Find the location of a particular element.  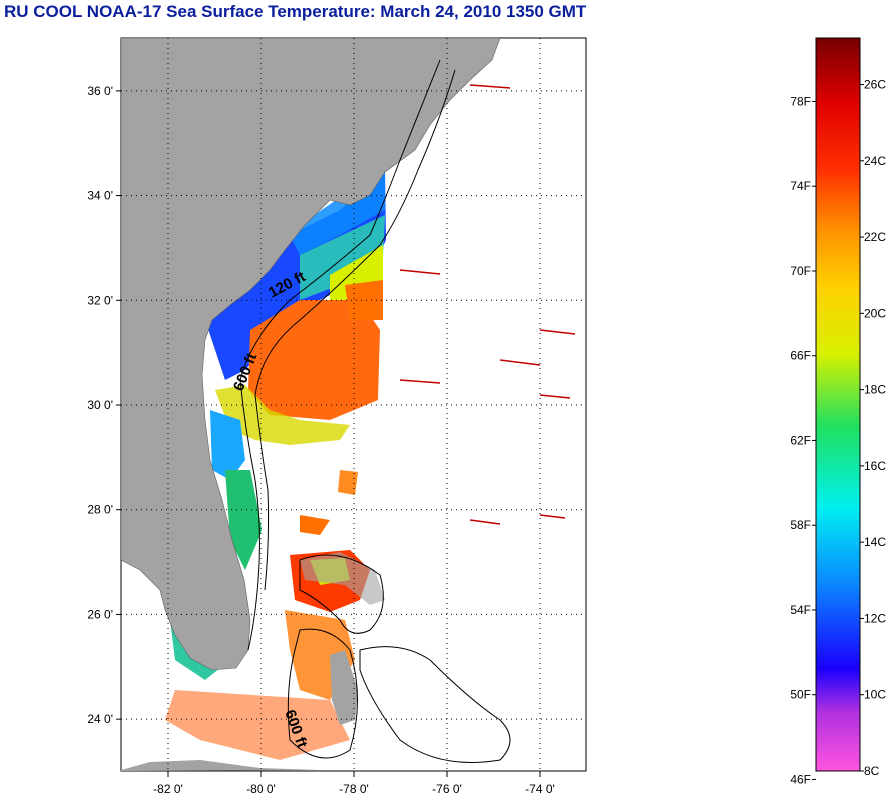

lon-tick-label: -76 0' is located at coordinates (447, 789).